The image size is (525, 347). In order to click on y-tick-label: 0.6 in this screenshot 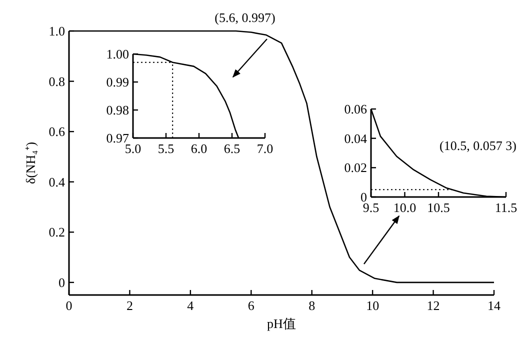, I will do `click(57, 132)`.